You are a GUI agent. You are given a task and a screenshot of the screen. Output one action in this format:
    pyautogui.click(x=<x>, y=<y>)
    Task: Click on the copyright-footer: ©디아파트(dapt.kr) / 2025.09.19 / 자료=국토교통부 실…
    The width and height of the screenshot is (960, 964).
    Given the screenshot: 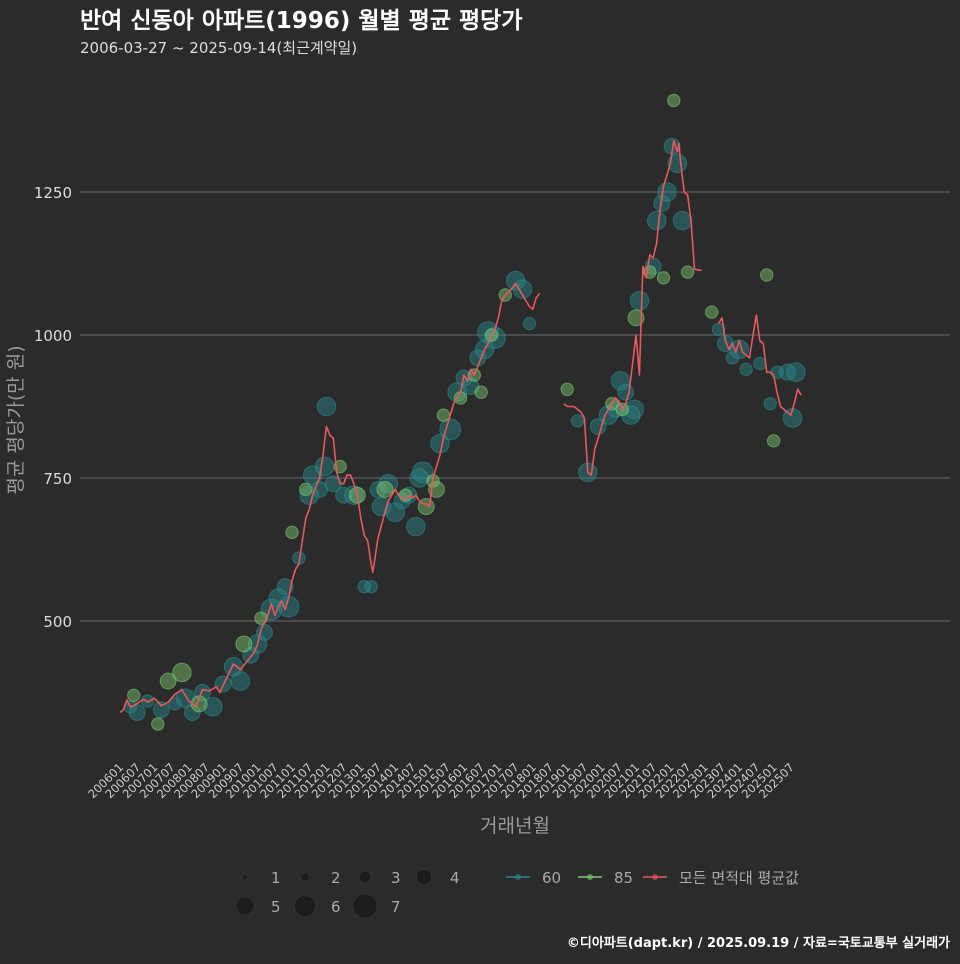 What is the action you would take?
    pyautogui.click(x=758, y=943)
    